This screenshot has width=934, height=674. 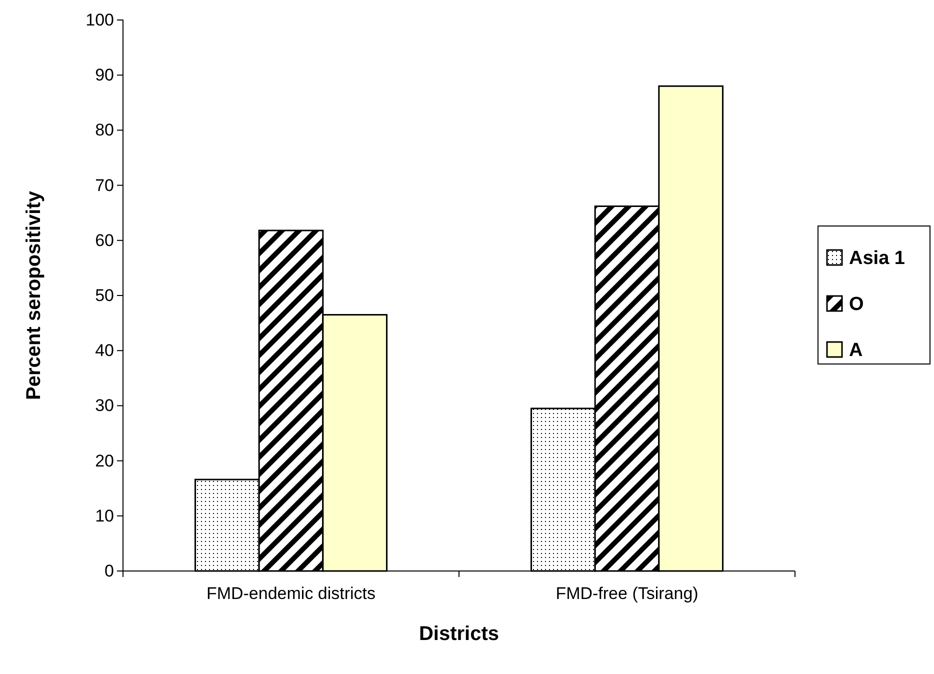 What do you see at coordinates (109, 570) in the screenshot?
I see `y-tick-label: 0` at bounding box center [109, 570].